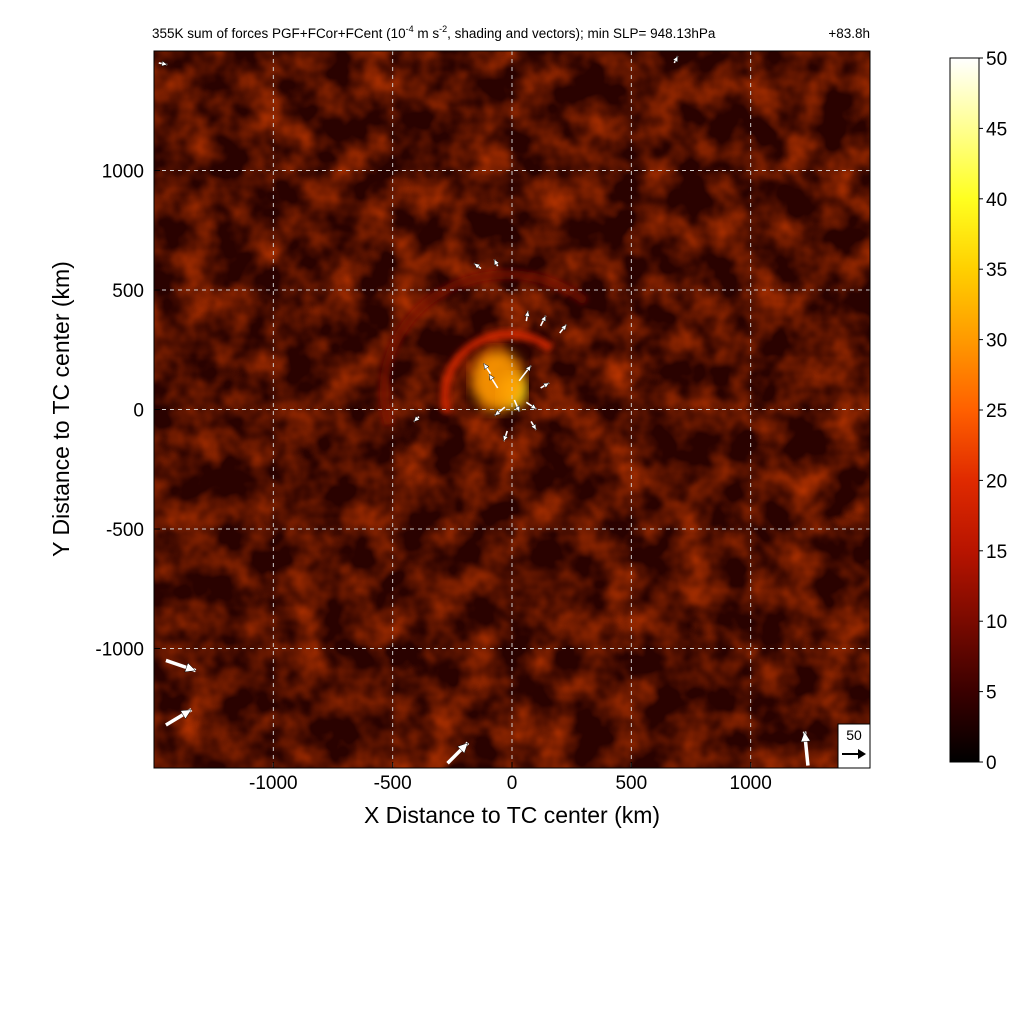  I want to click on colorbar-ticks: 0 5 10 15 20 25 30 35 40 45 50, so click(993, 411).